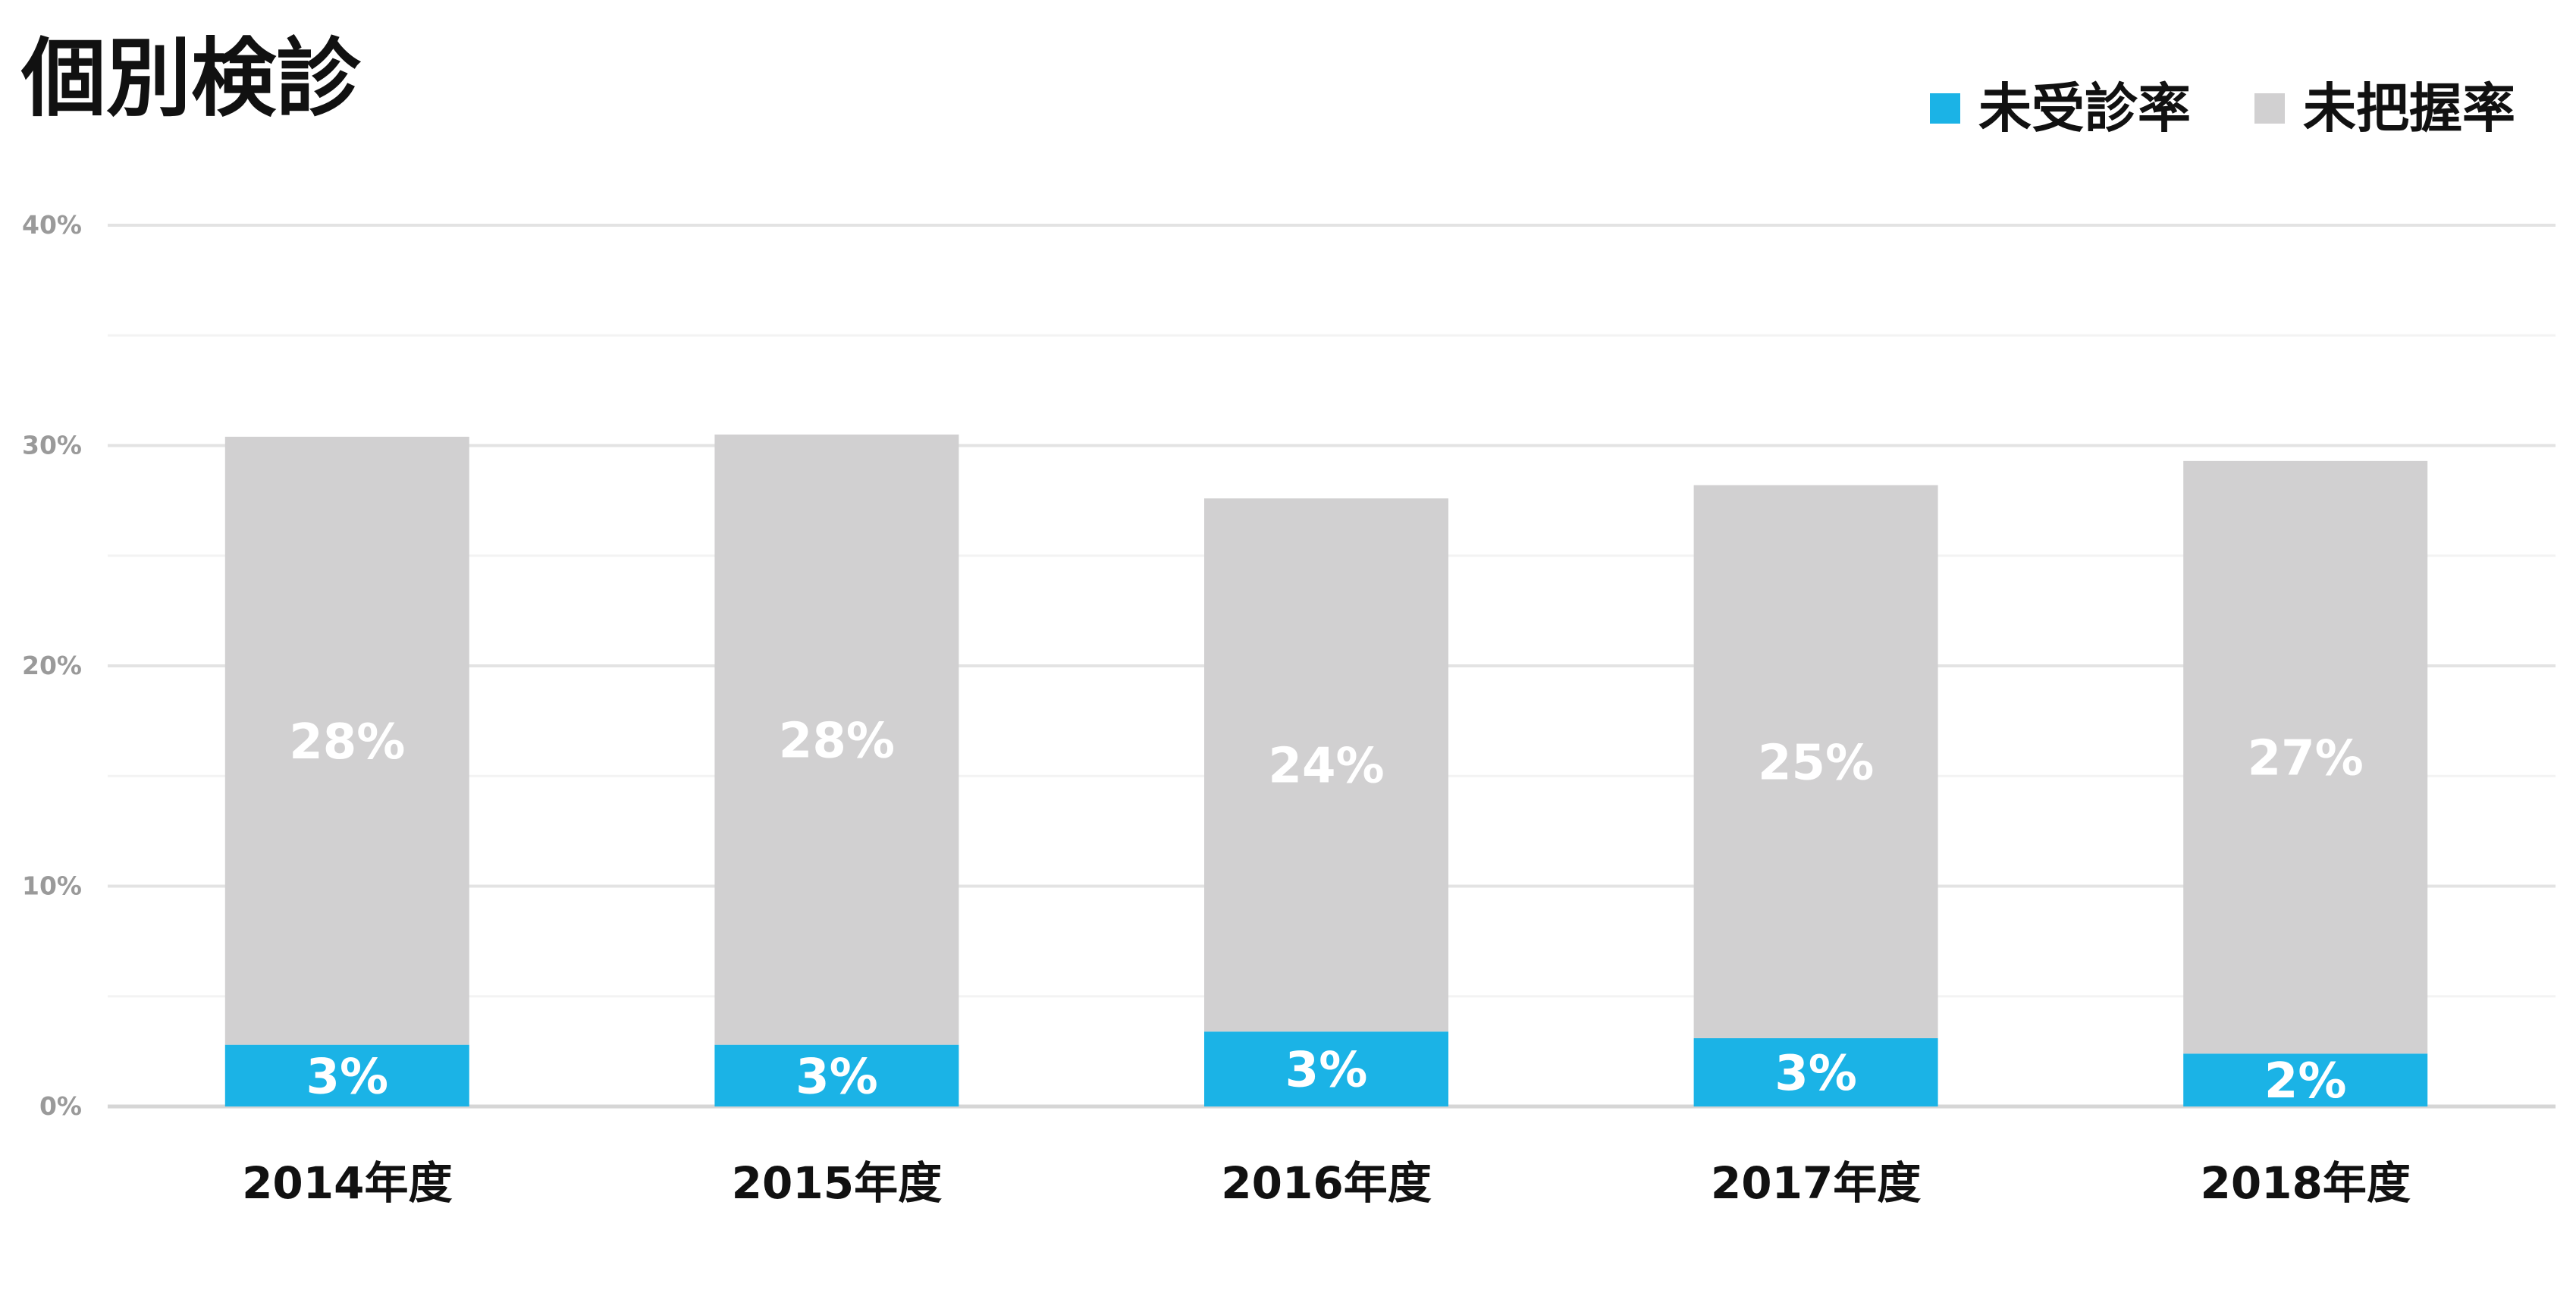 Image resolution: width=2576 pixels, height=1312 pixels. I want to click on legend-label-unexamined: 未受診率, so click(2084, 108).